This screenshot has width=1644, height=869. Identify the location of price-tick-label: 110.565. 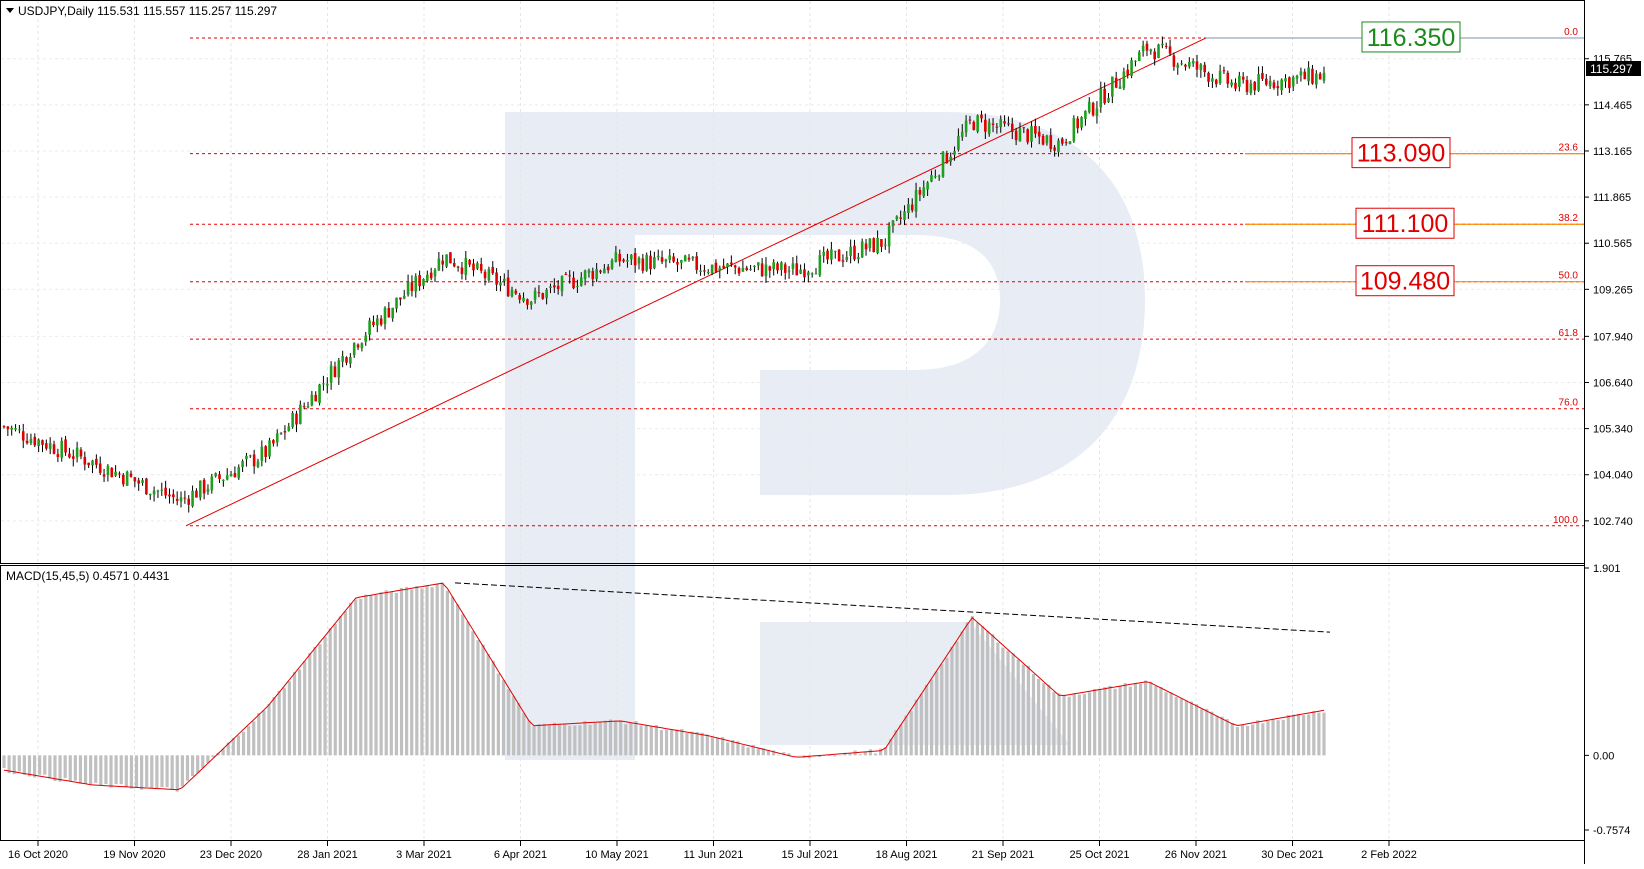
(1612, 244).